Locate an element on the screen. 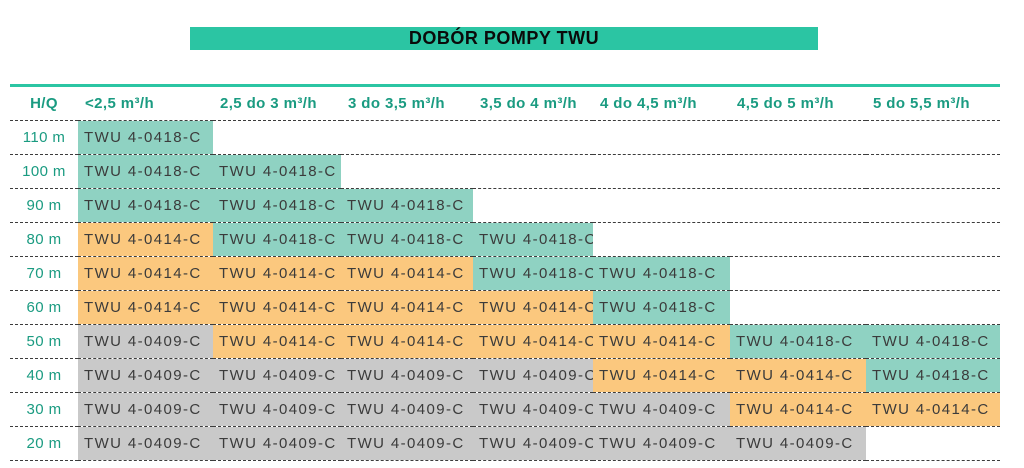 This screenshot has width=1024, height=468. table-row: 90 m TWU 4-0418-C TWU 4-0418-C TWU 4-0418-C is located at coordinates (505, 205).